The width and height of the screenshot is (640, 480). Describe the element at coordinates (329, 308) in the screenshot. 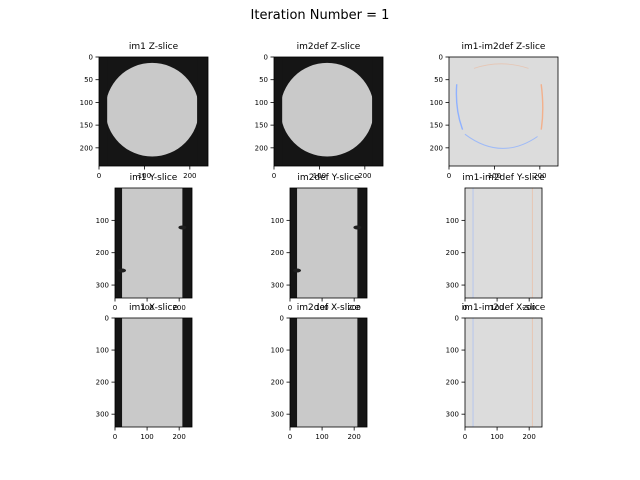

I see `subplot-title: im2def X-slice` at that location.